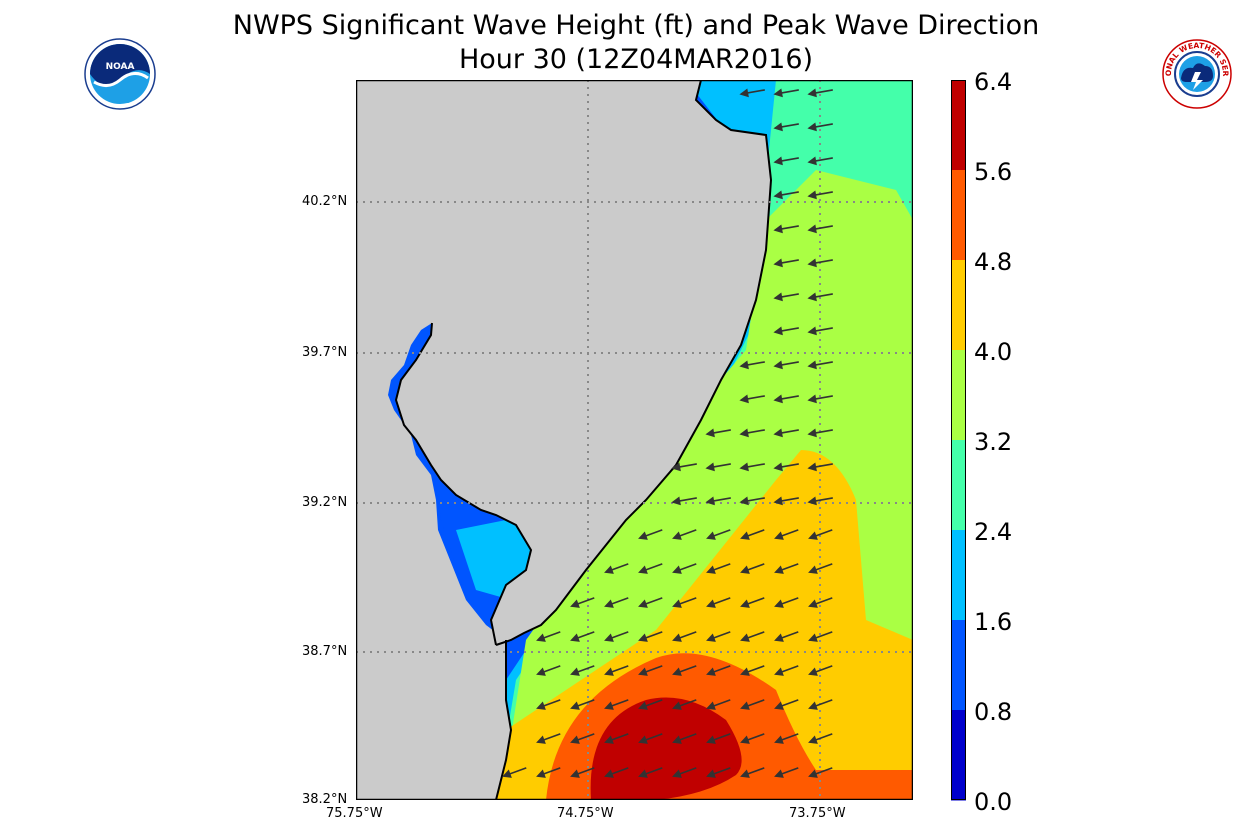 The height and width of the screenshot is (835, 1259). Describe the element at coordinates (993, 802) in the screenshot. I see `colorbar-label-0-0: 0.0` at that location.